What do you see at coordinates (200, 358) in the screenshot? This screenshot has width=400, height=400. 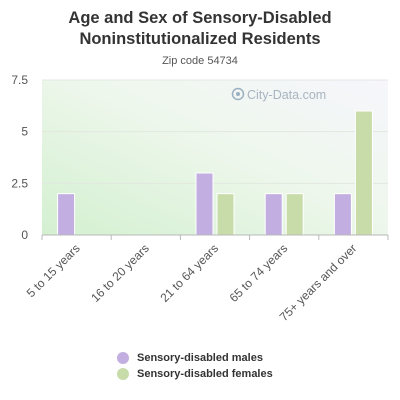 I see `legend-label-males: Sensory-disabled males` at bounding box center [200, 358].